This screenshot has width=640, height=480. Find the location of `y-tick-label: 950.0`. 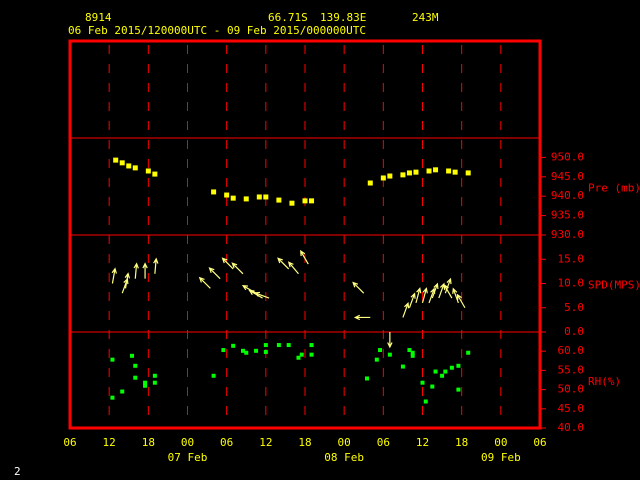

y-tick-label: 950.0 is located at coordinates (567, 156).